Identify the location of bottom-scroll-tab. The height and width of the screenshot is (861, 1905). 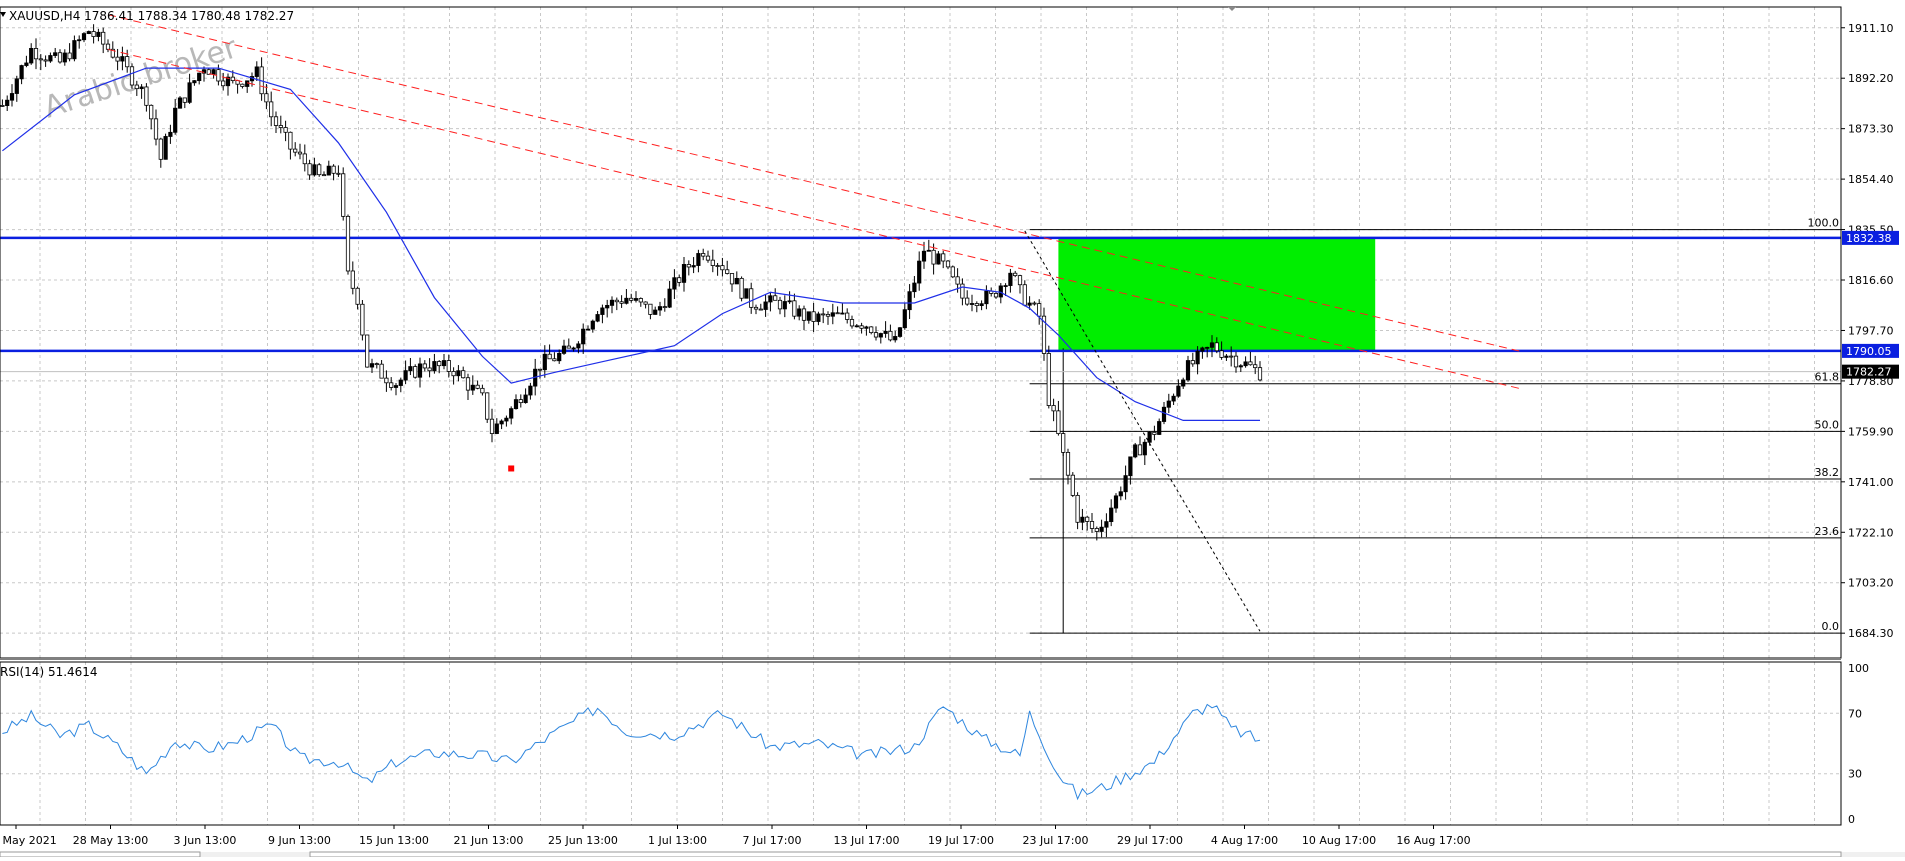
(100, 854).